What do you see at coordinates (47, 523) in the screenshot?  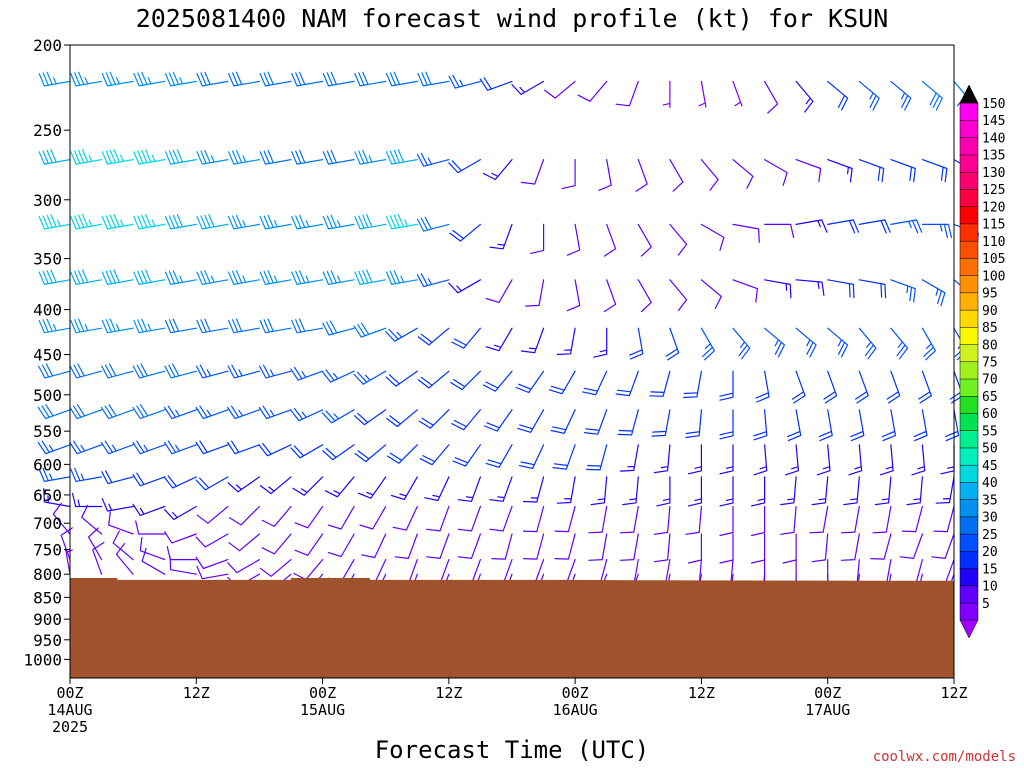 I see `y-tick-label: 700` at bounding box center [47, 523].